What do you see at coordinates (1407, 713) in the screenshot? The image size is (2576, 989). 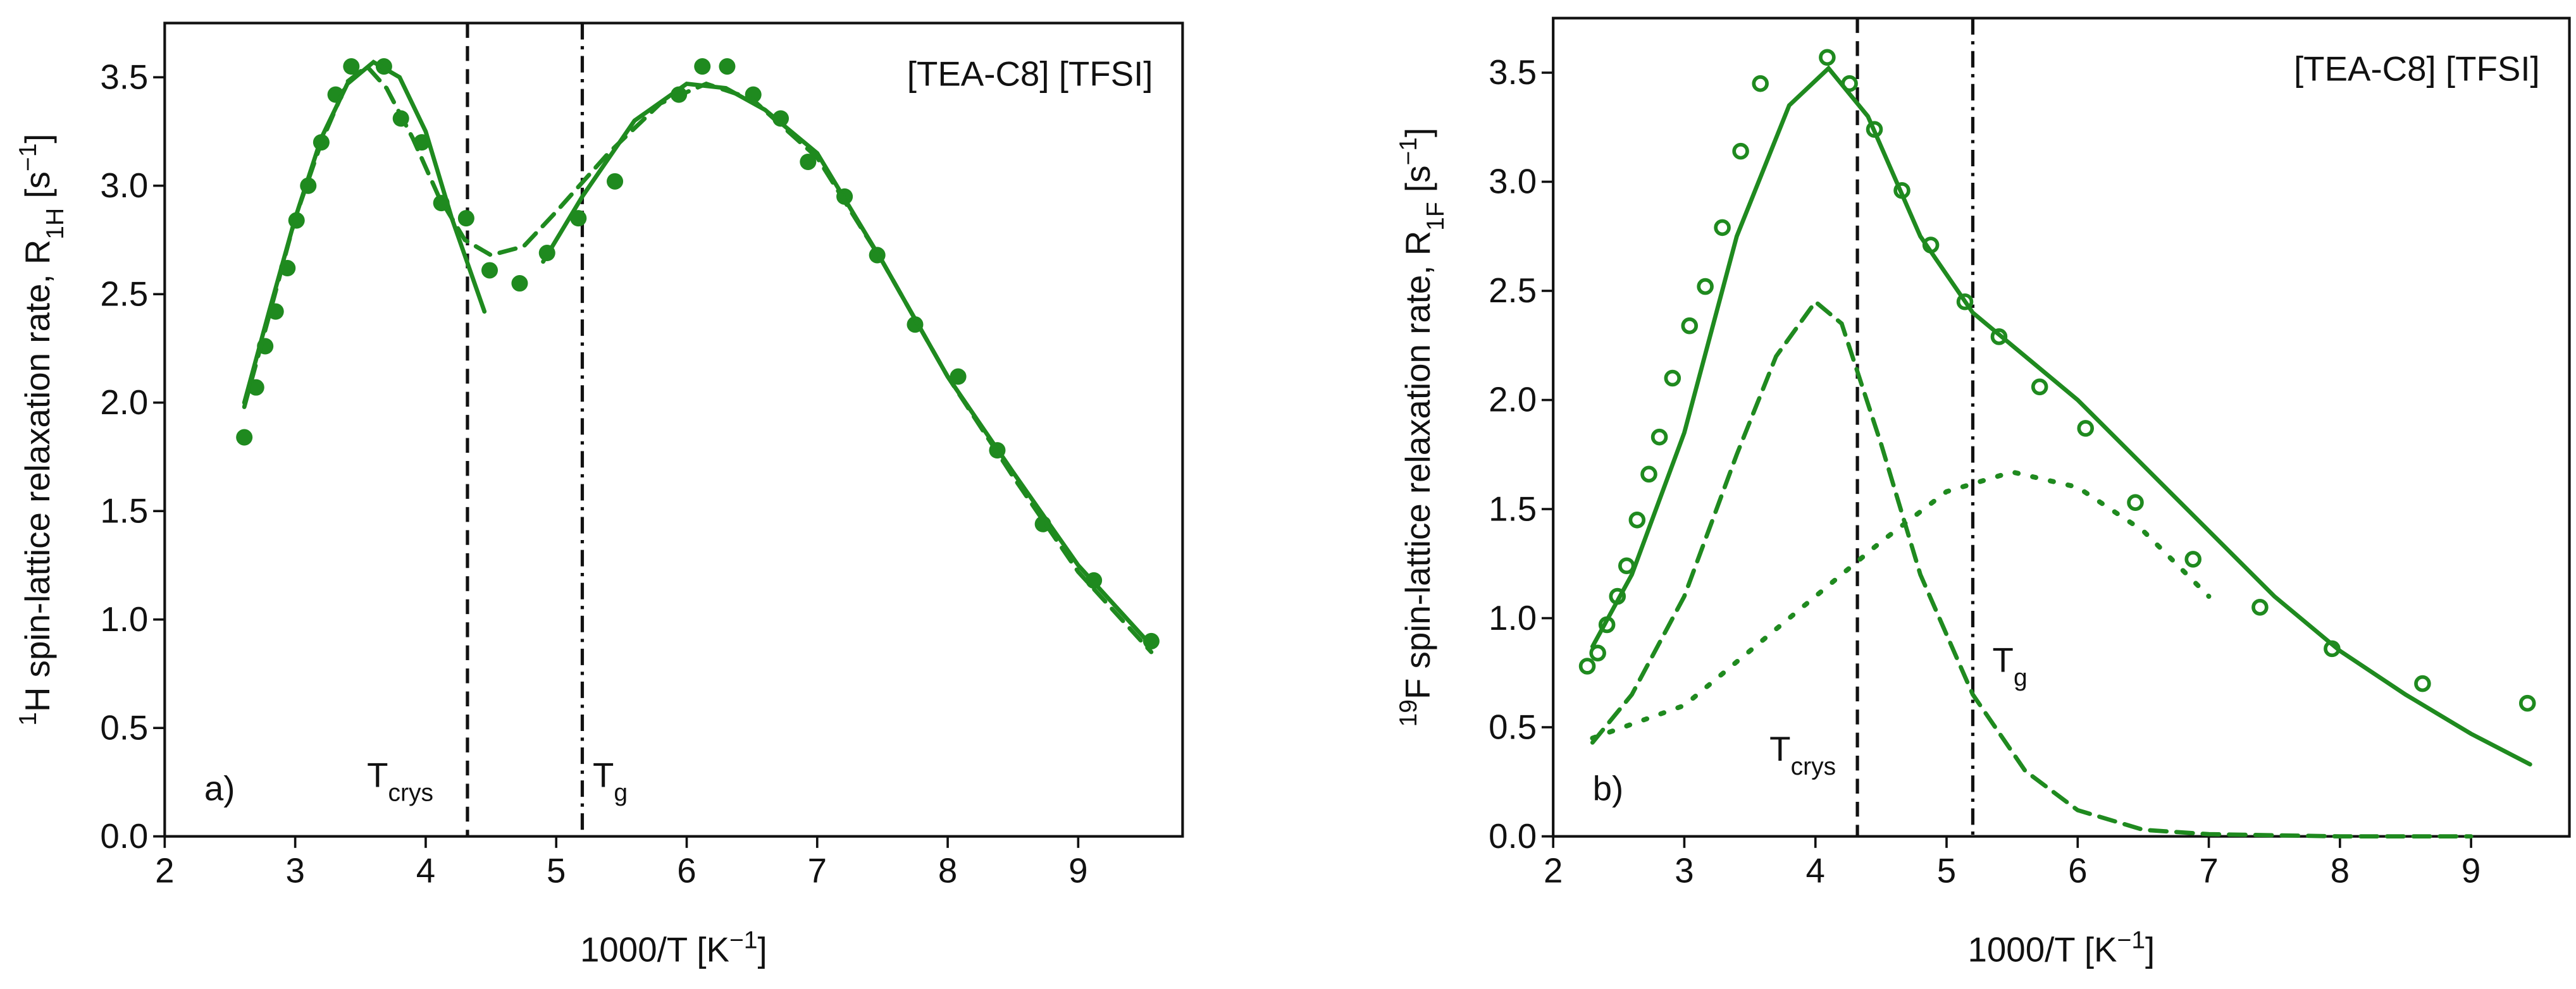 I see `y-axis-label-part: 19` at bounding box center [1407, 713].